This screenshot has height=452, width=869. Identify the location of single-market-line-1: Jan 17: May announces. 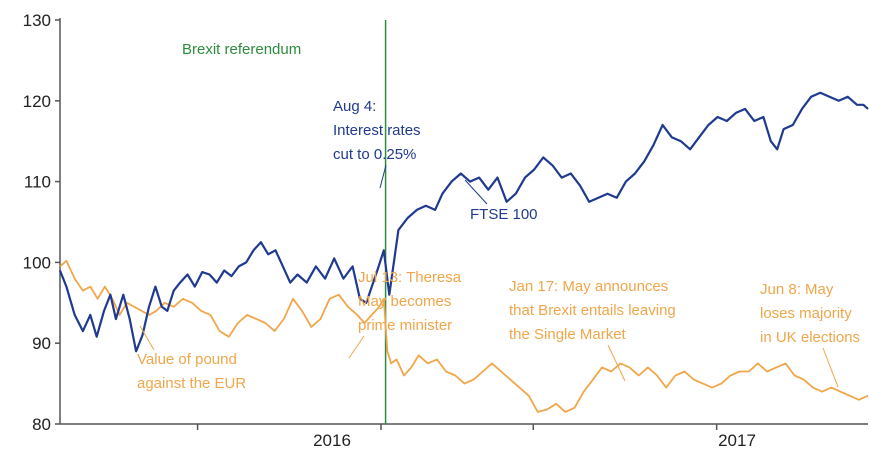
(588, 286).